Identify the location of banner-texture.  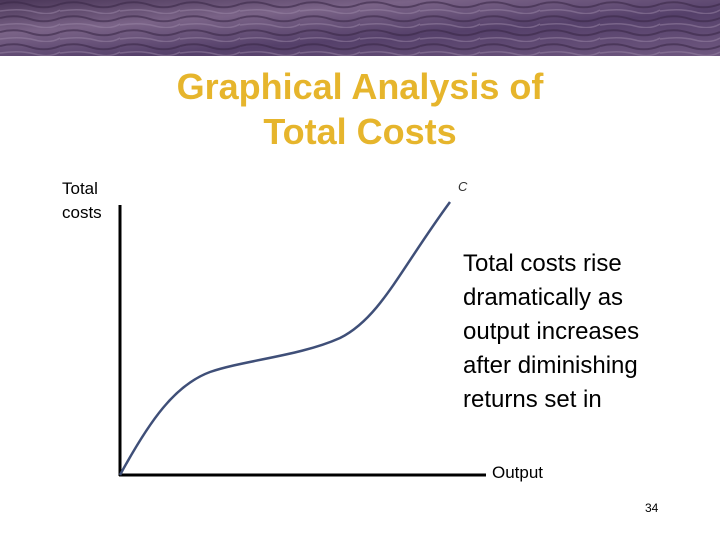
(360, 28).